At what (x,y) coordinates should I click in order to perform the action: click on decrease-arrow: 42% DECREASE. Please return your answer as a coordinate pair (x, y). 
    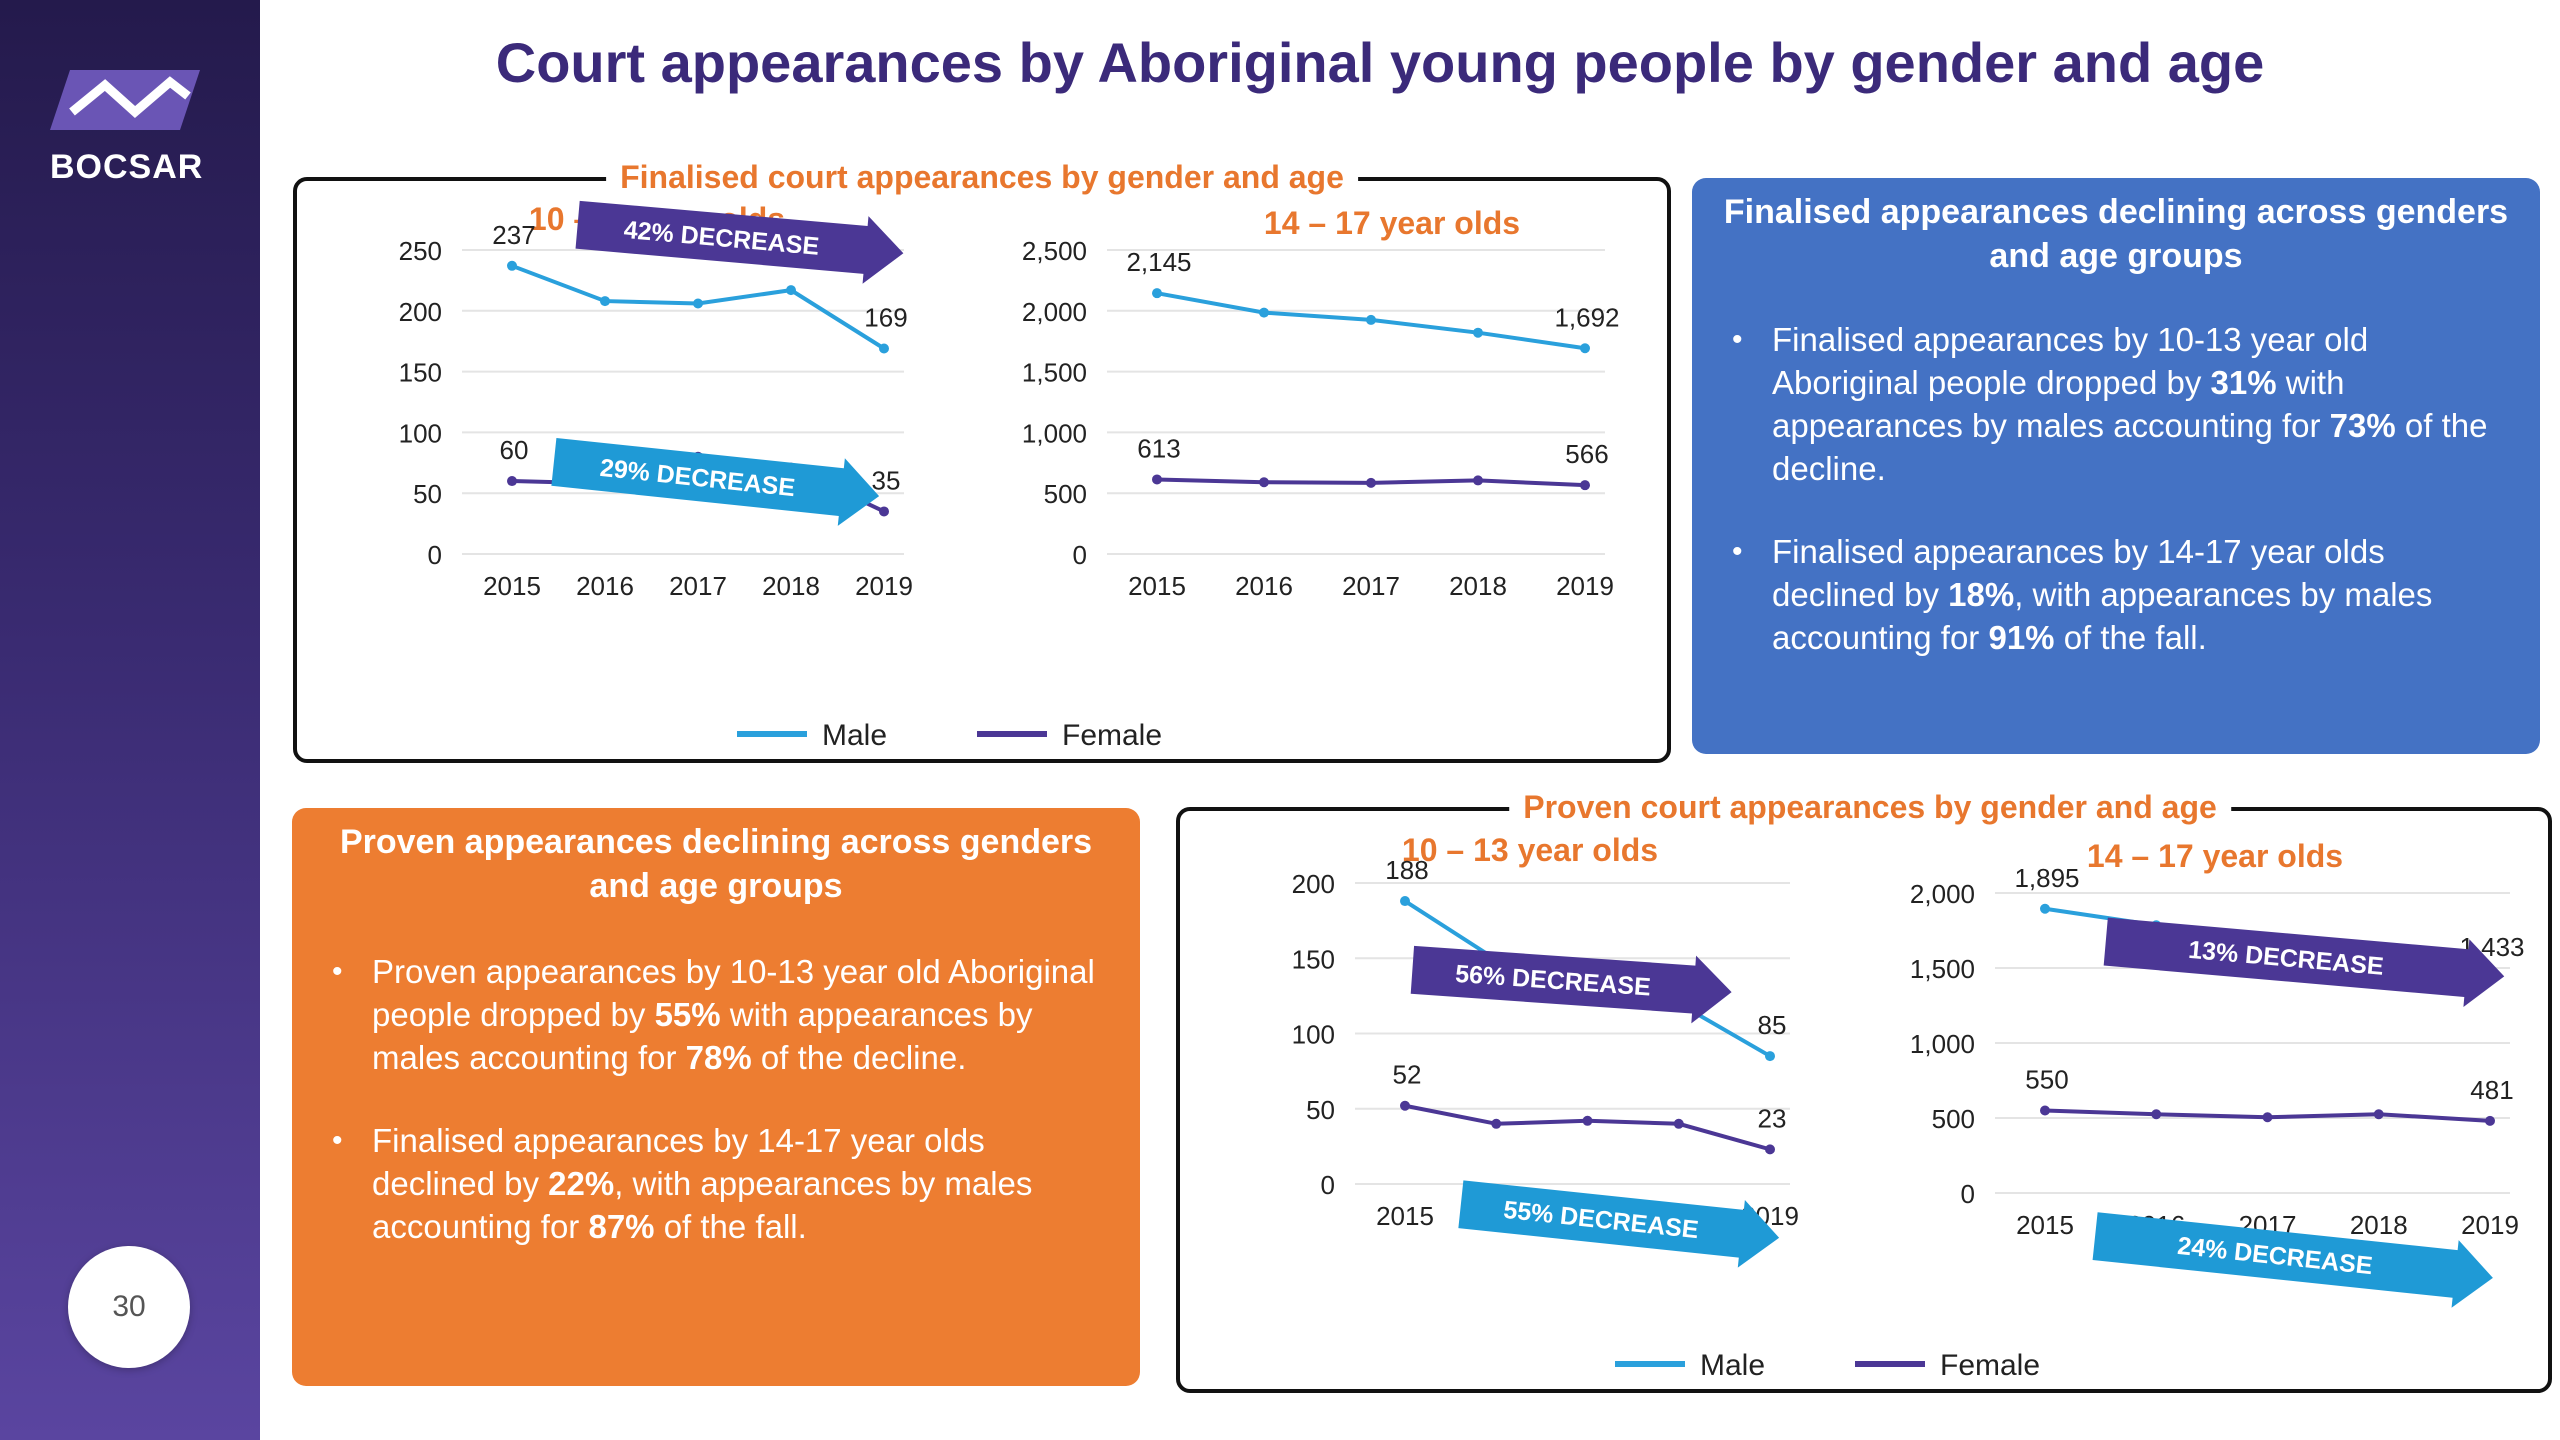
    Looking at the image, I should click on (739, 242).